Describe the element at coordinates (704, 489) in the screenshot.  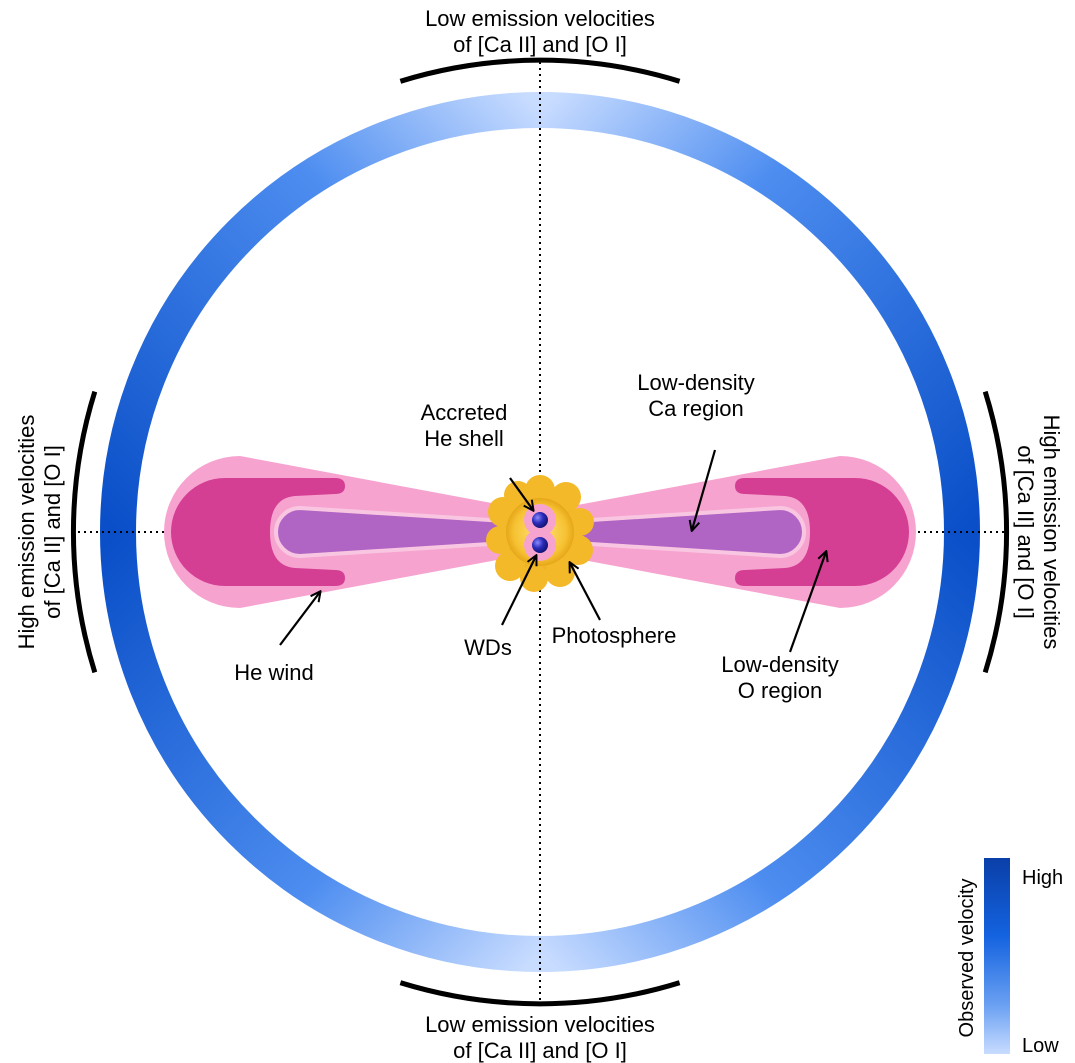
I see `arrow-ca-region` at that location.